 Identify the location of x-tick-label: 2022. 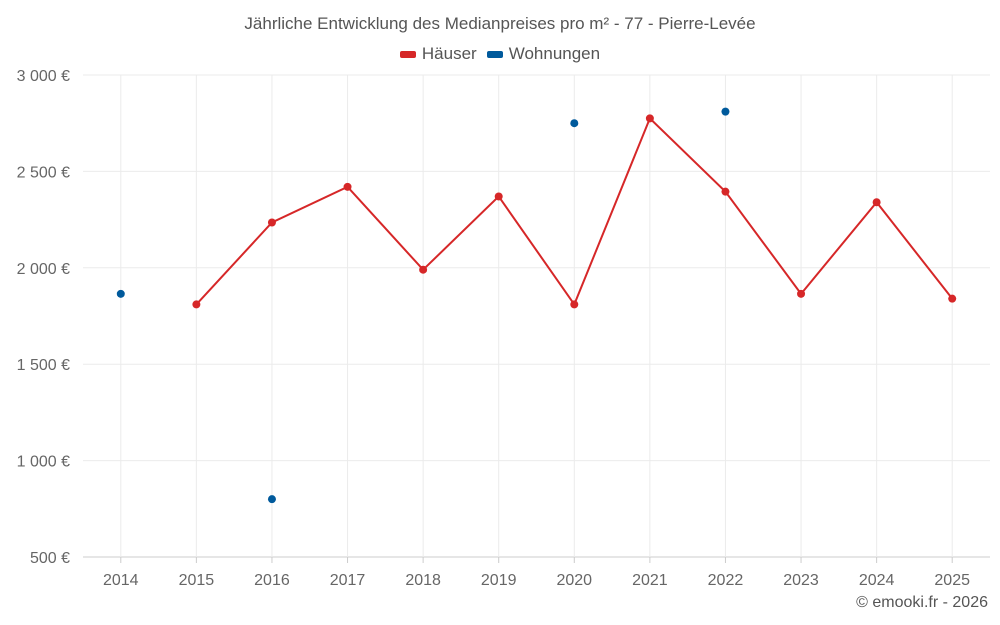
(726, 580).